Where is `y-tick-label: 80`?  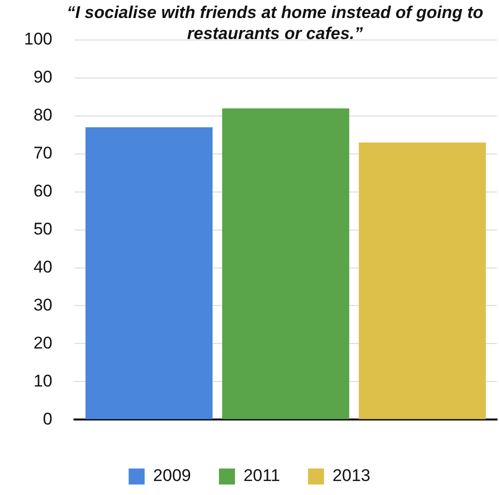
y-tick-label: 80 is located at coordinates (42, 115).